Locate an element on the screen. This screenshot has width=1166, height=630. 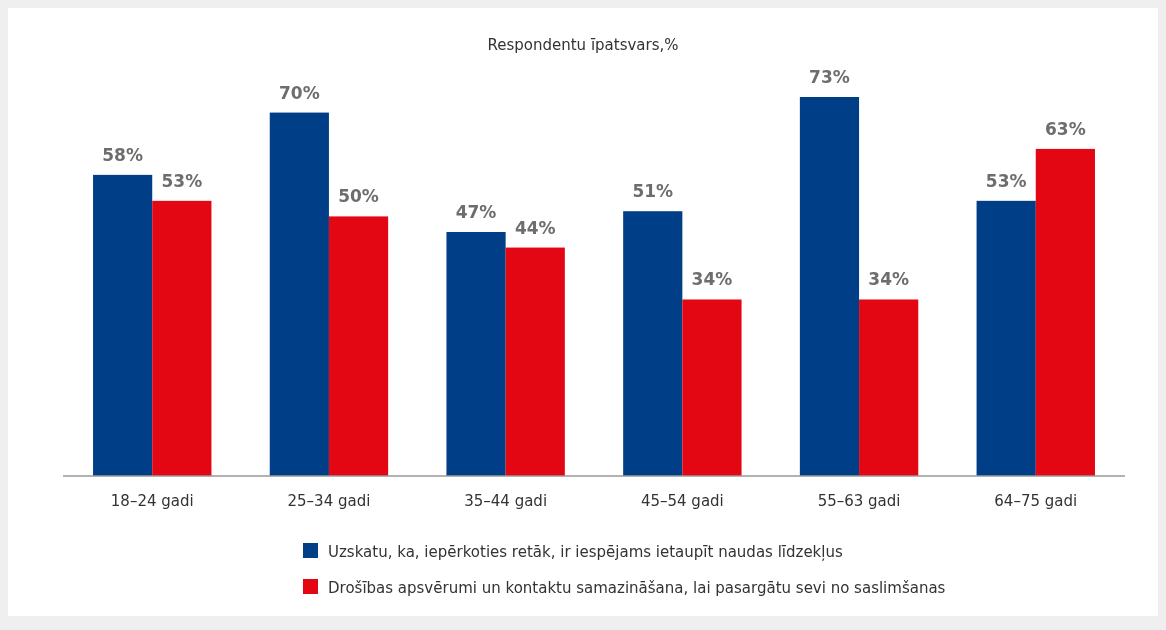
legend-label: Drošības apsvērumi un kontaktu samazināšana, lai pasargātu sevi no saslimšanas is located at coordinates (637, 588).